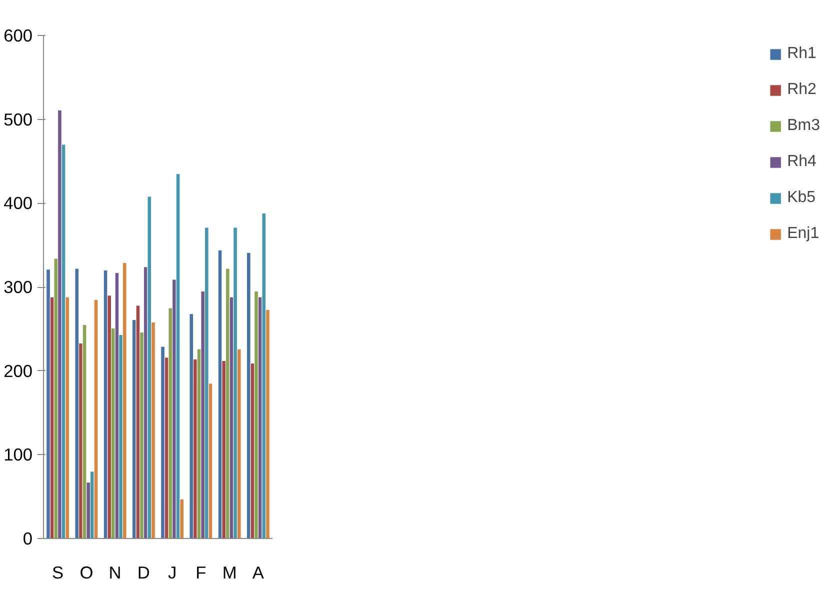  Describe the element at coordinates (58, 572) in the screenshot. I see `x-tick-label: S` at that location.